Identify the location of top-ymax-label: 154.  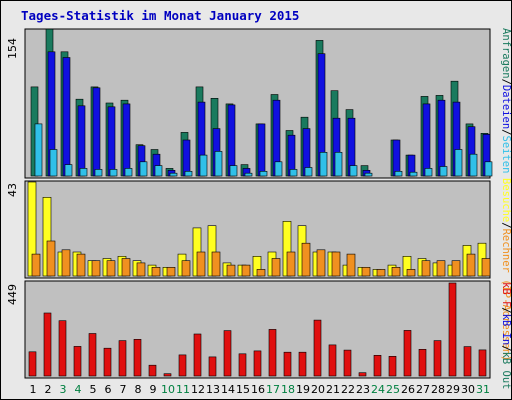
(12, 48).